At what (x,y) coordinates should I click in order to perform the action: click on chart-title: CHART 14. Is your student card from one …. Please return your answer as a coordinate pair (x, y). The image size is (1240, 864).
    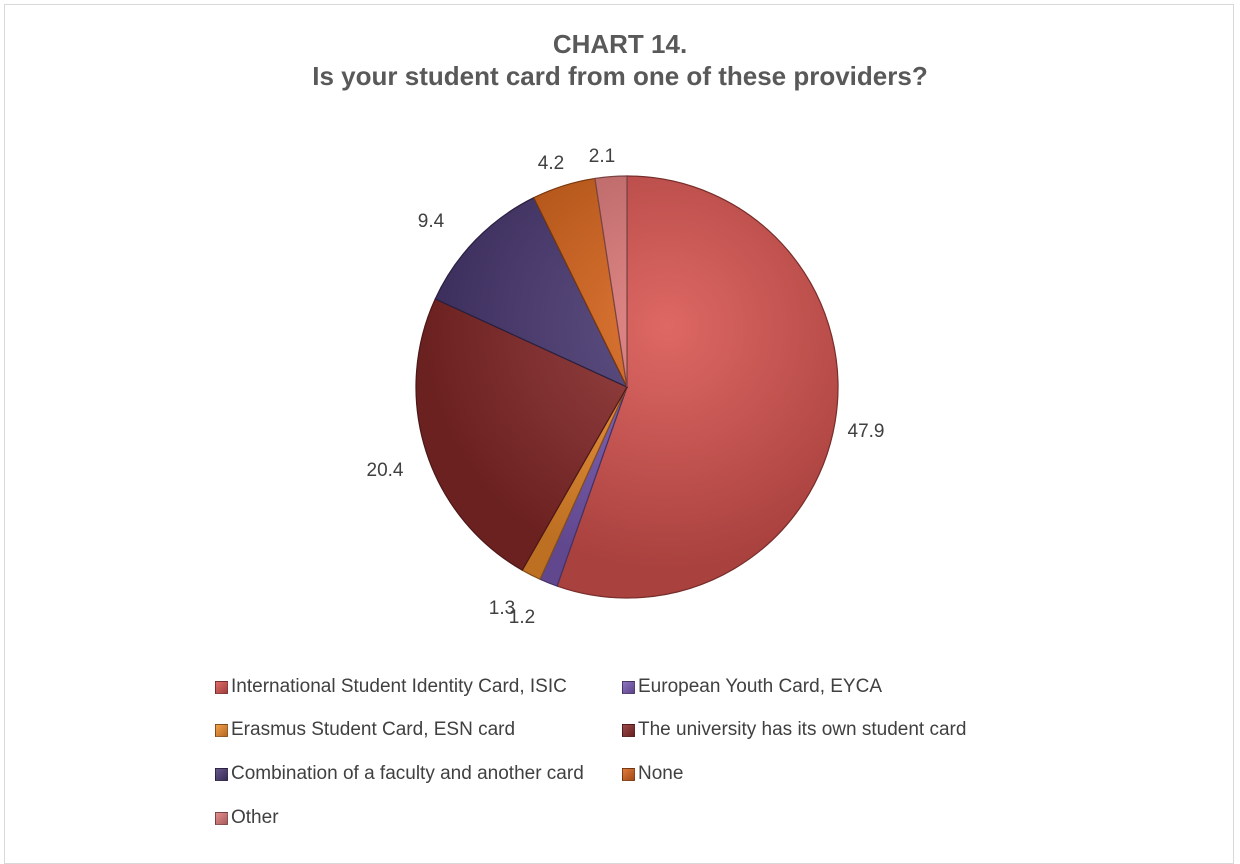
    Looking at the image, I should click on (620, 60).